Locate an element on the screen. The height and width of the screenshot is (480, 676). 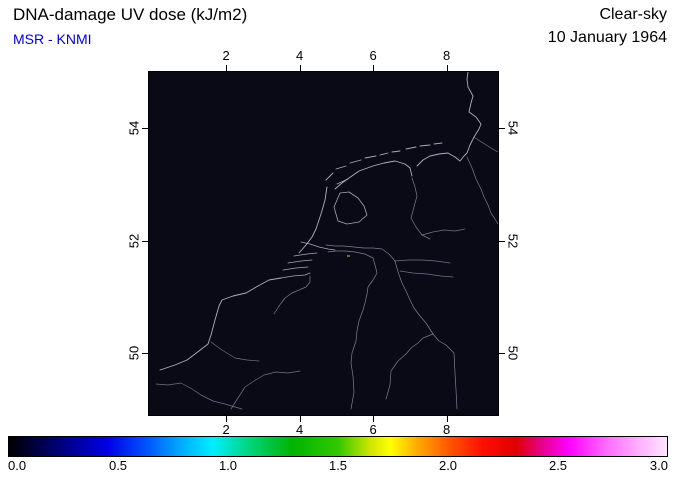
coastline-holland is located at coordinates (313, 220).